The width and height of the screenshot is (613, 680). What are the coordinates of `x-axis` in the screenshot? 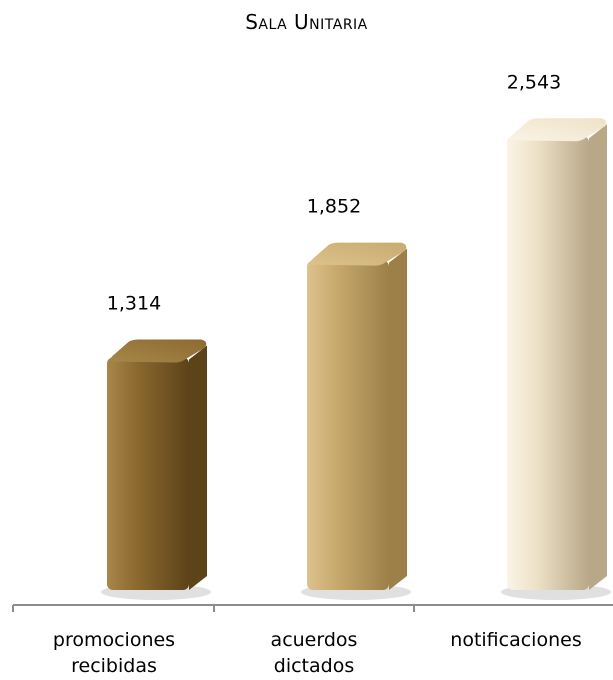 It's located at (313, 608).